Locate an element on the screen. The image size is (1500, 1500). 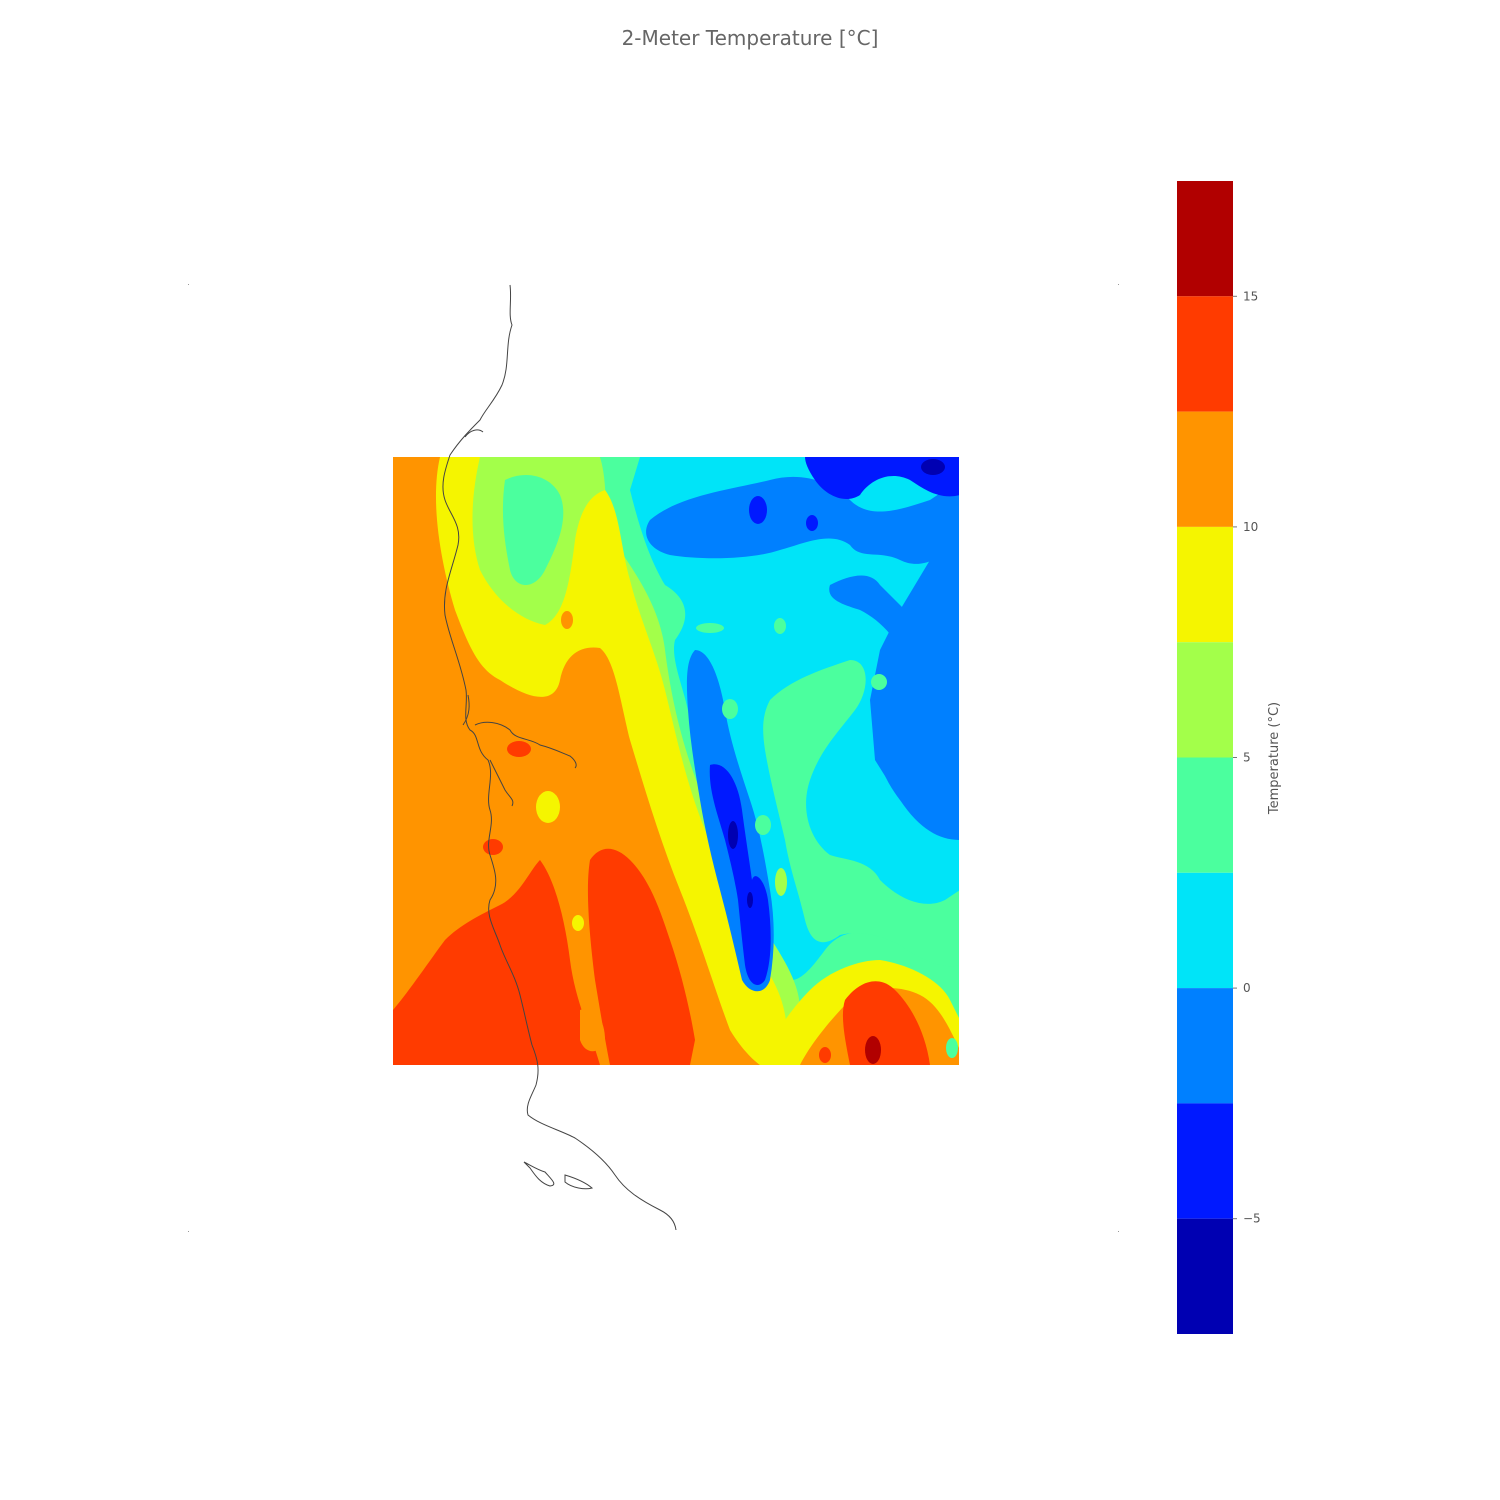
map-title: 2-Meter Temperature [°C] is located at coordinates (750, 38).